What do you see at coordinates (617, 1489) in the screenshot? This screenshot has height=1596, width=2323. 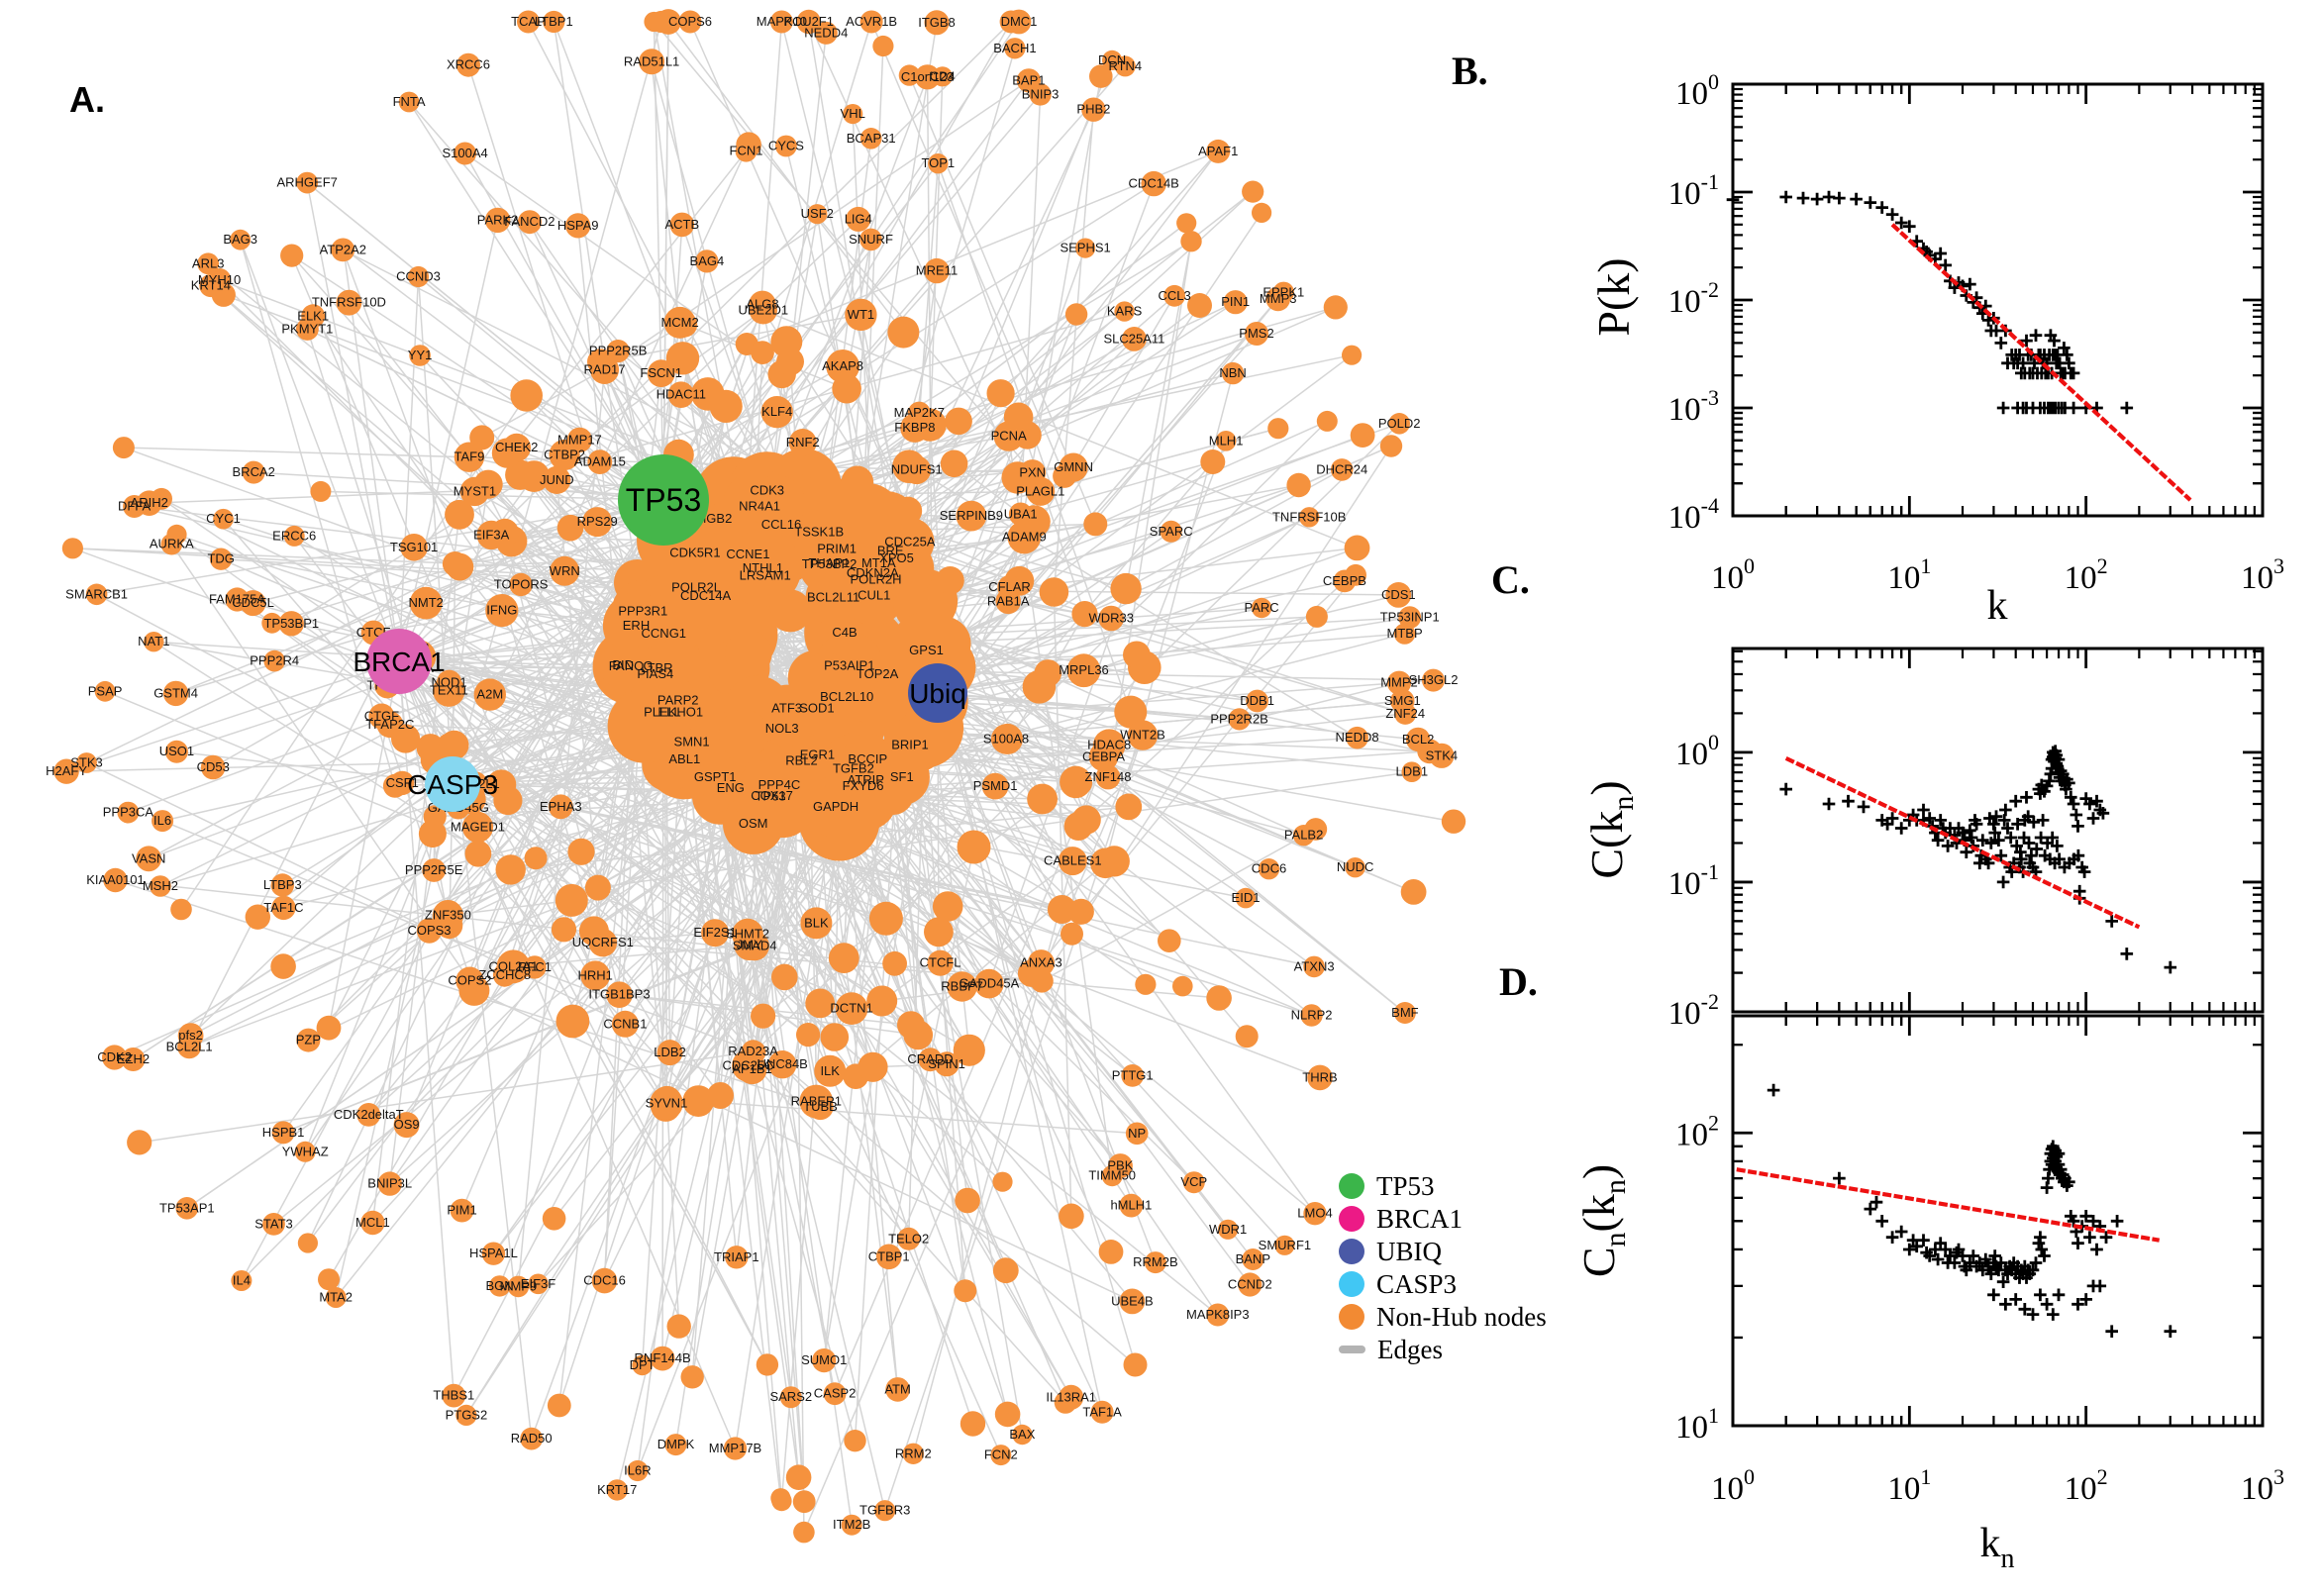 I see `gene-label: KRT17` at bounding box center [617, 1489].